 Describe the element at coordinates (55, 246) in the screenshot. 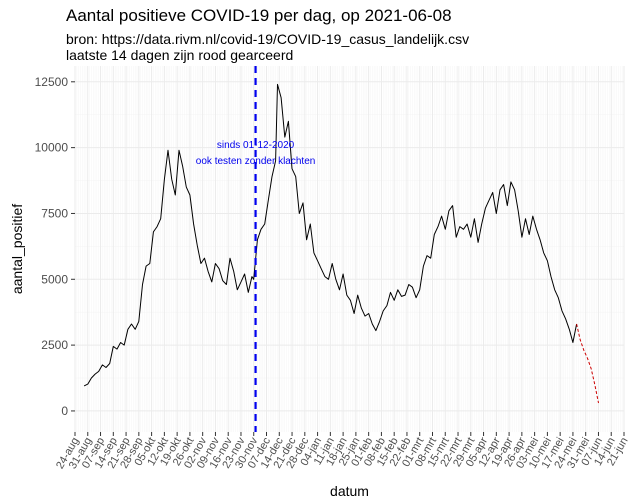

I see `y-axis: 0 2500 5000 7500 10000 12500` at that location.